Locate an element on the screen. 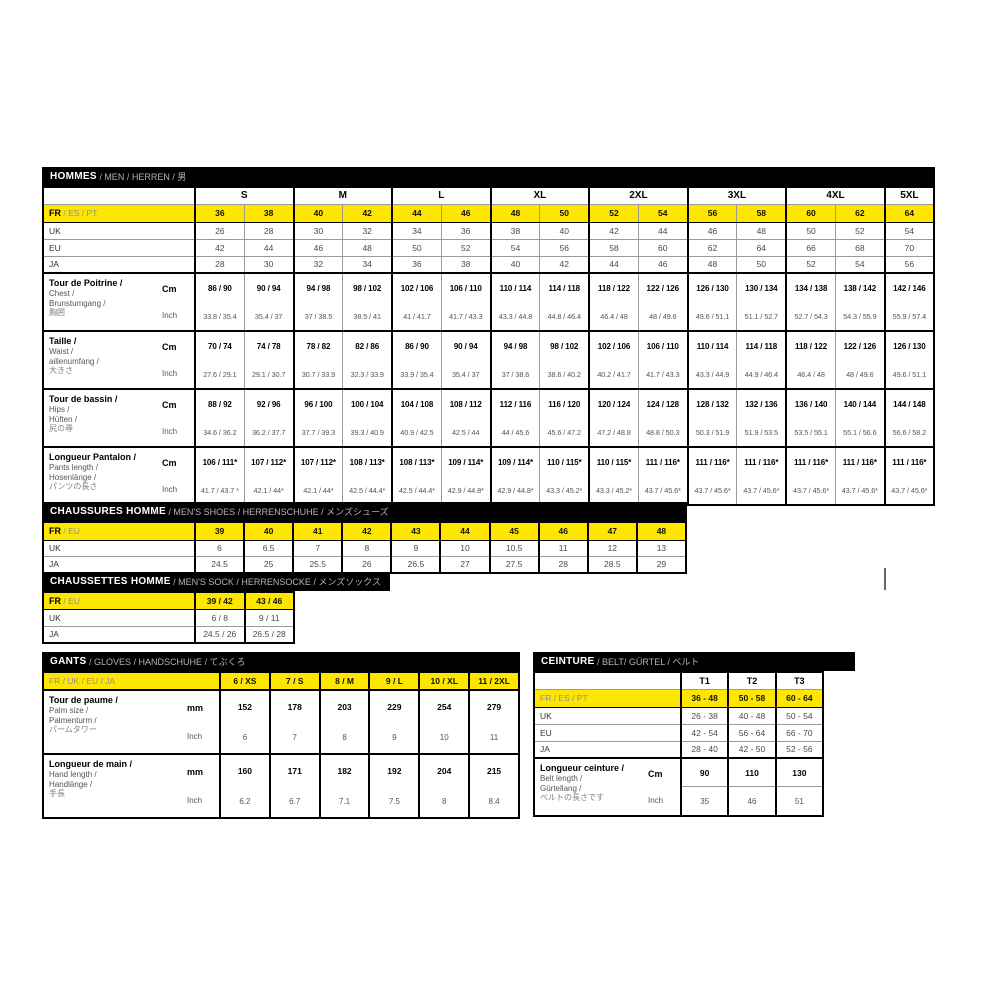 Image resolution: width=1005 pixels, height=1005 pixels. measure-name-en: Palm size / is located at coordinates (69, 710).